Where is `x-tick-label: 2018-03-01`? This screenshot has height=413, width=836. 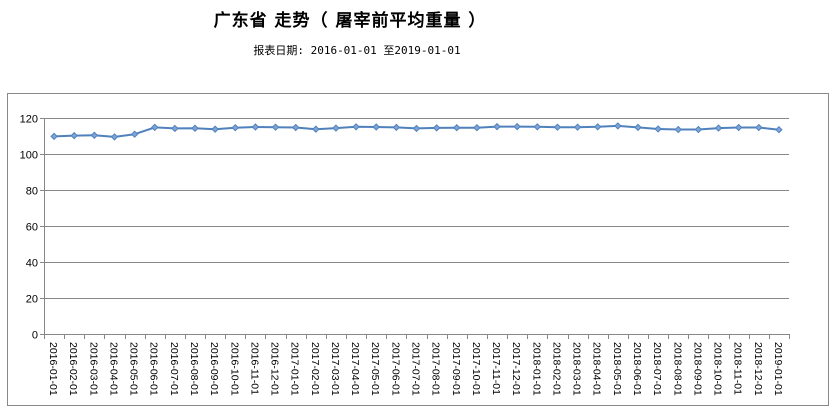
x-tick-label: 2018-03-01 is located at coordinates (577, 369).